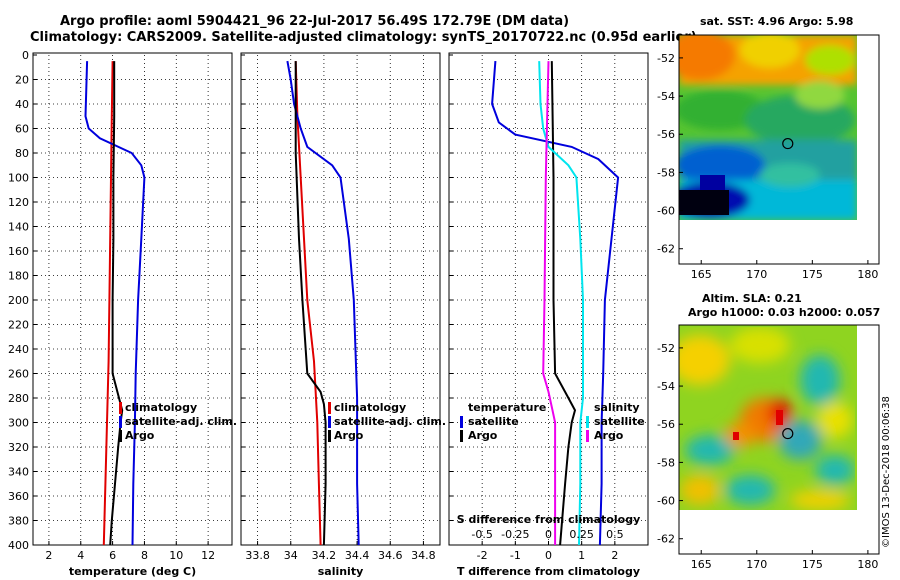 This screenshot has height=580, width=900. What do you see at coordinates (257, 555) in the screenshot?
I see `x-tick-label: 33.8` at bounding box center [257, 555].